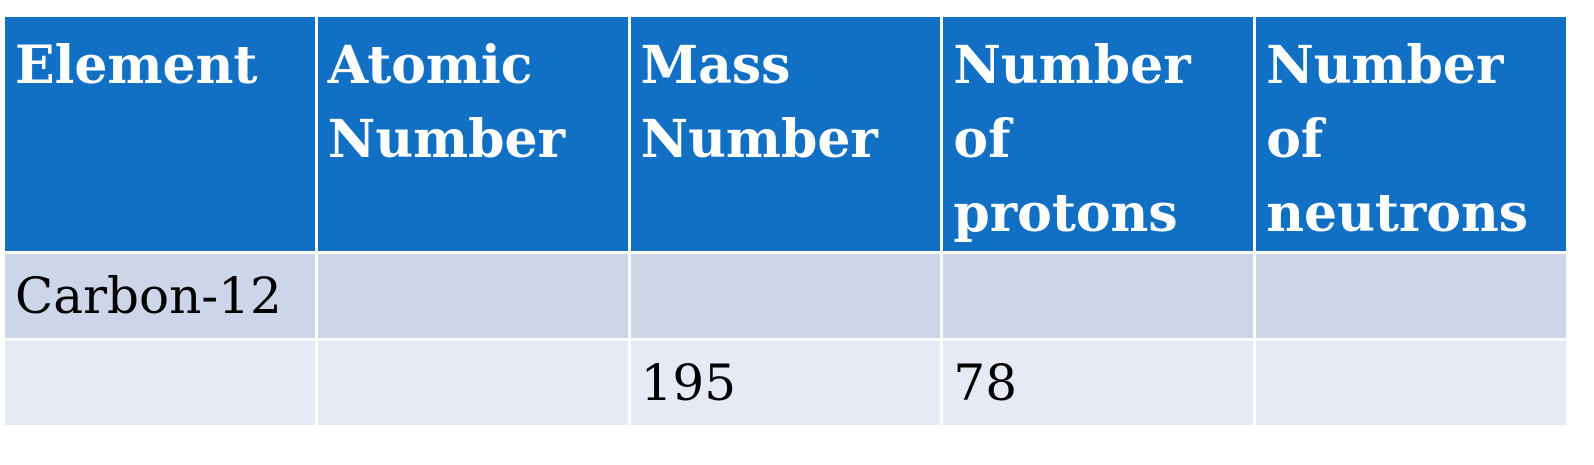  Describe the element at coordinates (160, 296) in the screenshot. I see `table-cell-element: Carbon-12` at that location.